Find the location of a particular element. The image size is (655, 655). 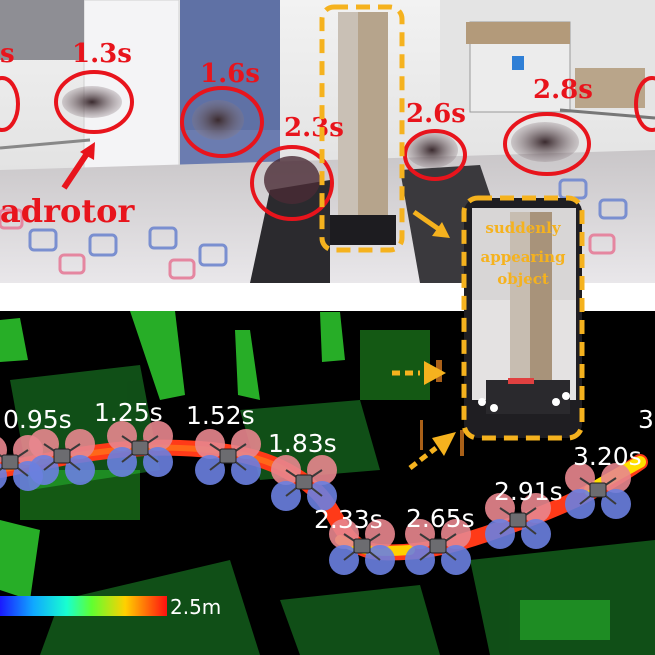

quadrotor-label: adrotor is located at coordinates (67, 211).